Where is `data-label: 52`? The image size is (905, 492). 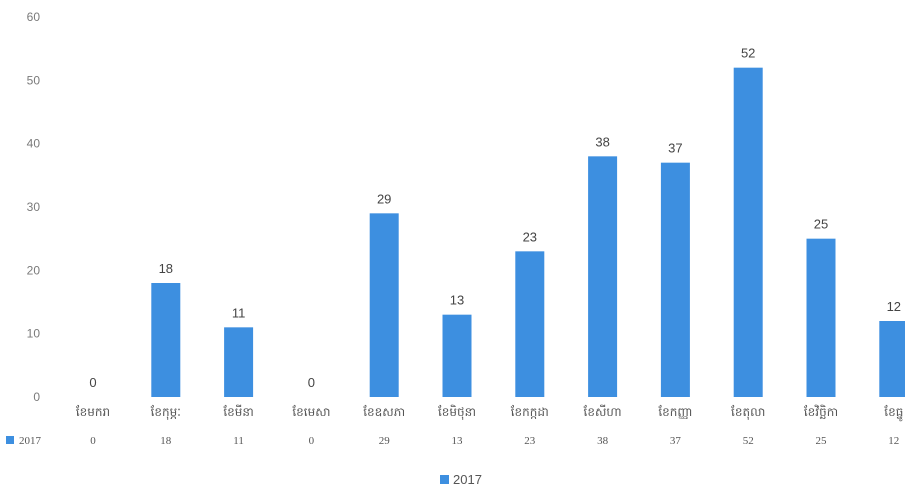
data-label: 52 is located at coordinates (748, 53).